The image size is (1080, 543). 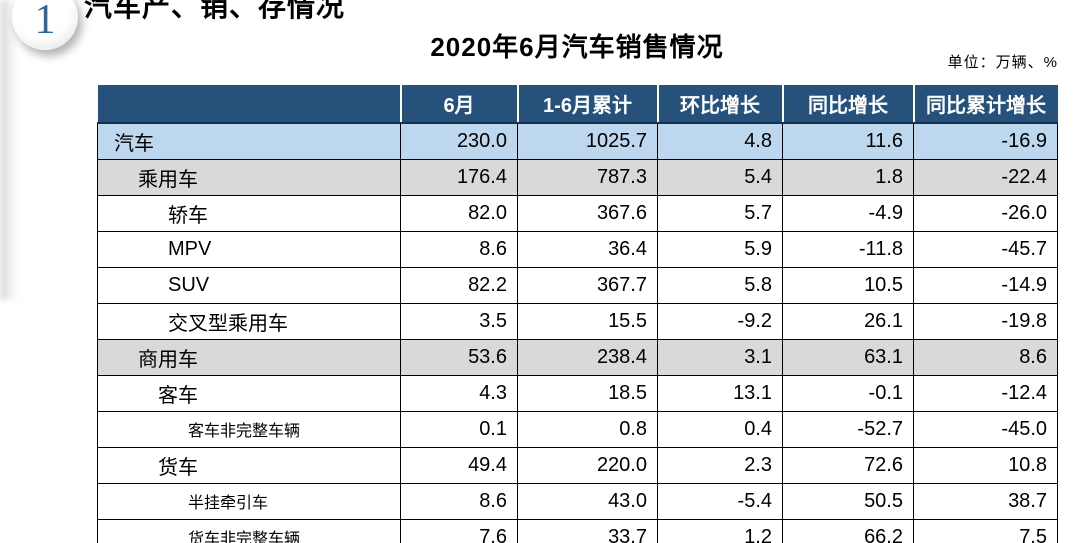 I want to click on row-label: 商用车, so click(x=249, y=357).